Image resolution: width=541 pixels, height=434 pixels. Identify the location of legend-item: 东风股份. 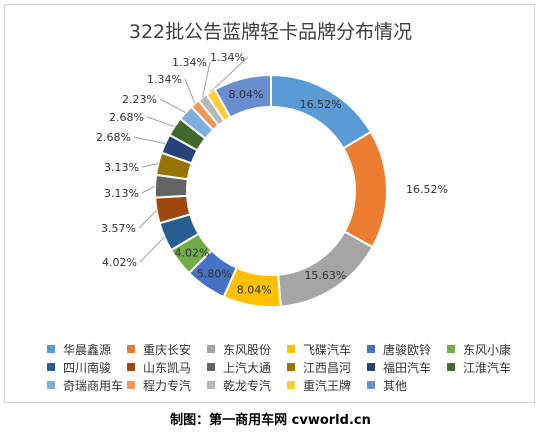
(247, 349).